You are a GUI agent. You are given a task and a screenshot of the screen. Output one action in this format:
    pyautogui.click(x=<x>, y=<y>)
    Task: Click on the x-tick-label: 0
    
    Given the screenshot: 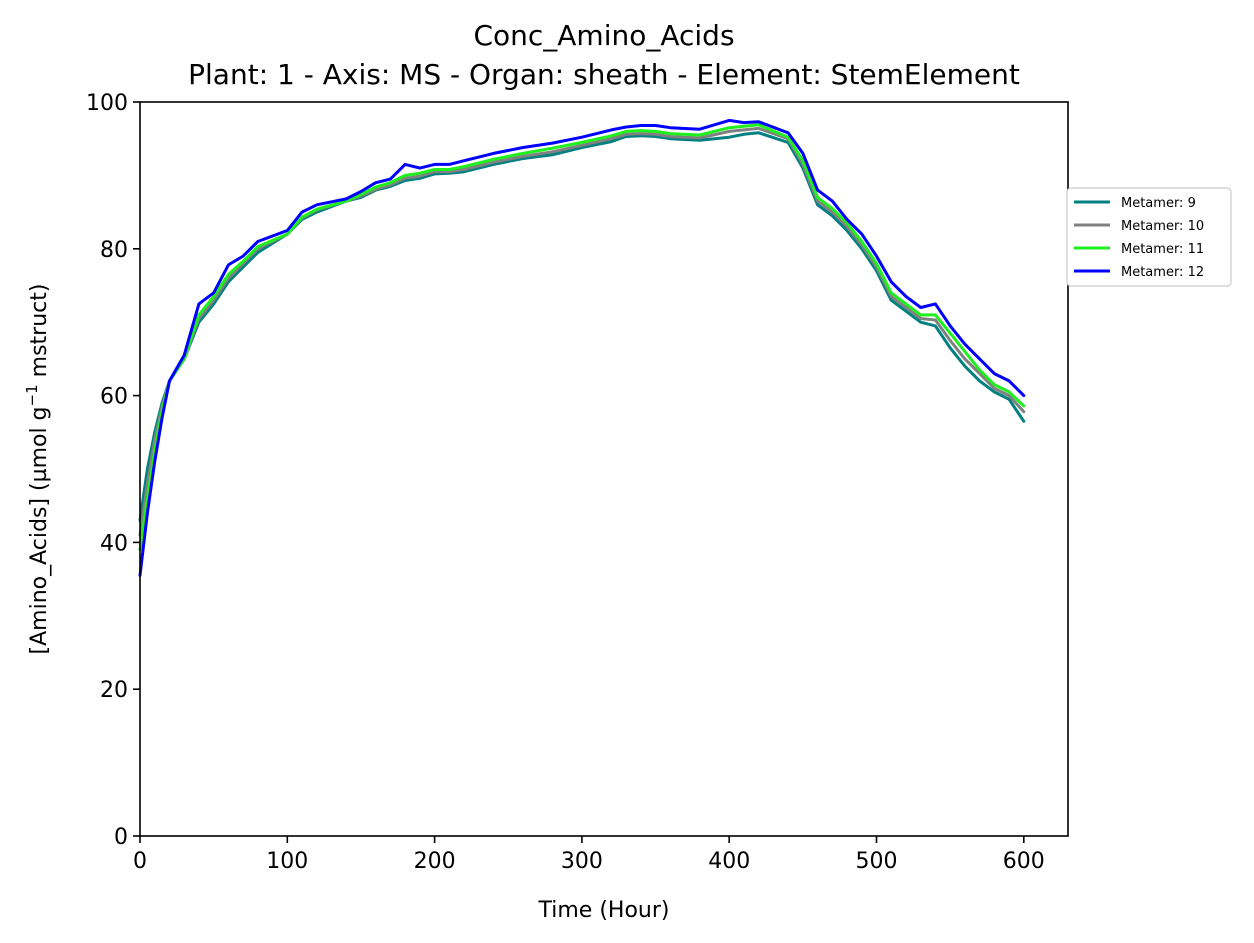 What is the action you would take?
    pyautogui.click(x=140, y=861)
    